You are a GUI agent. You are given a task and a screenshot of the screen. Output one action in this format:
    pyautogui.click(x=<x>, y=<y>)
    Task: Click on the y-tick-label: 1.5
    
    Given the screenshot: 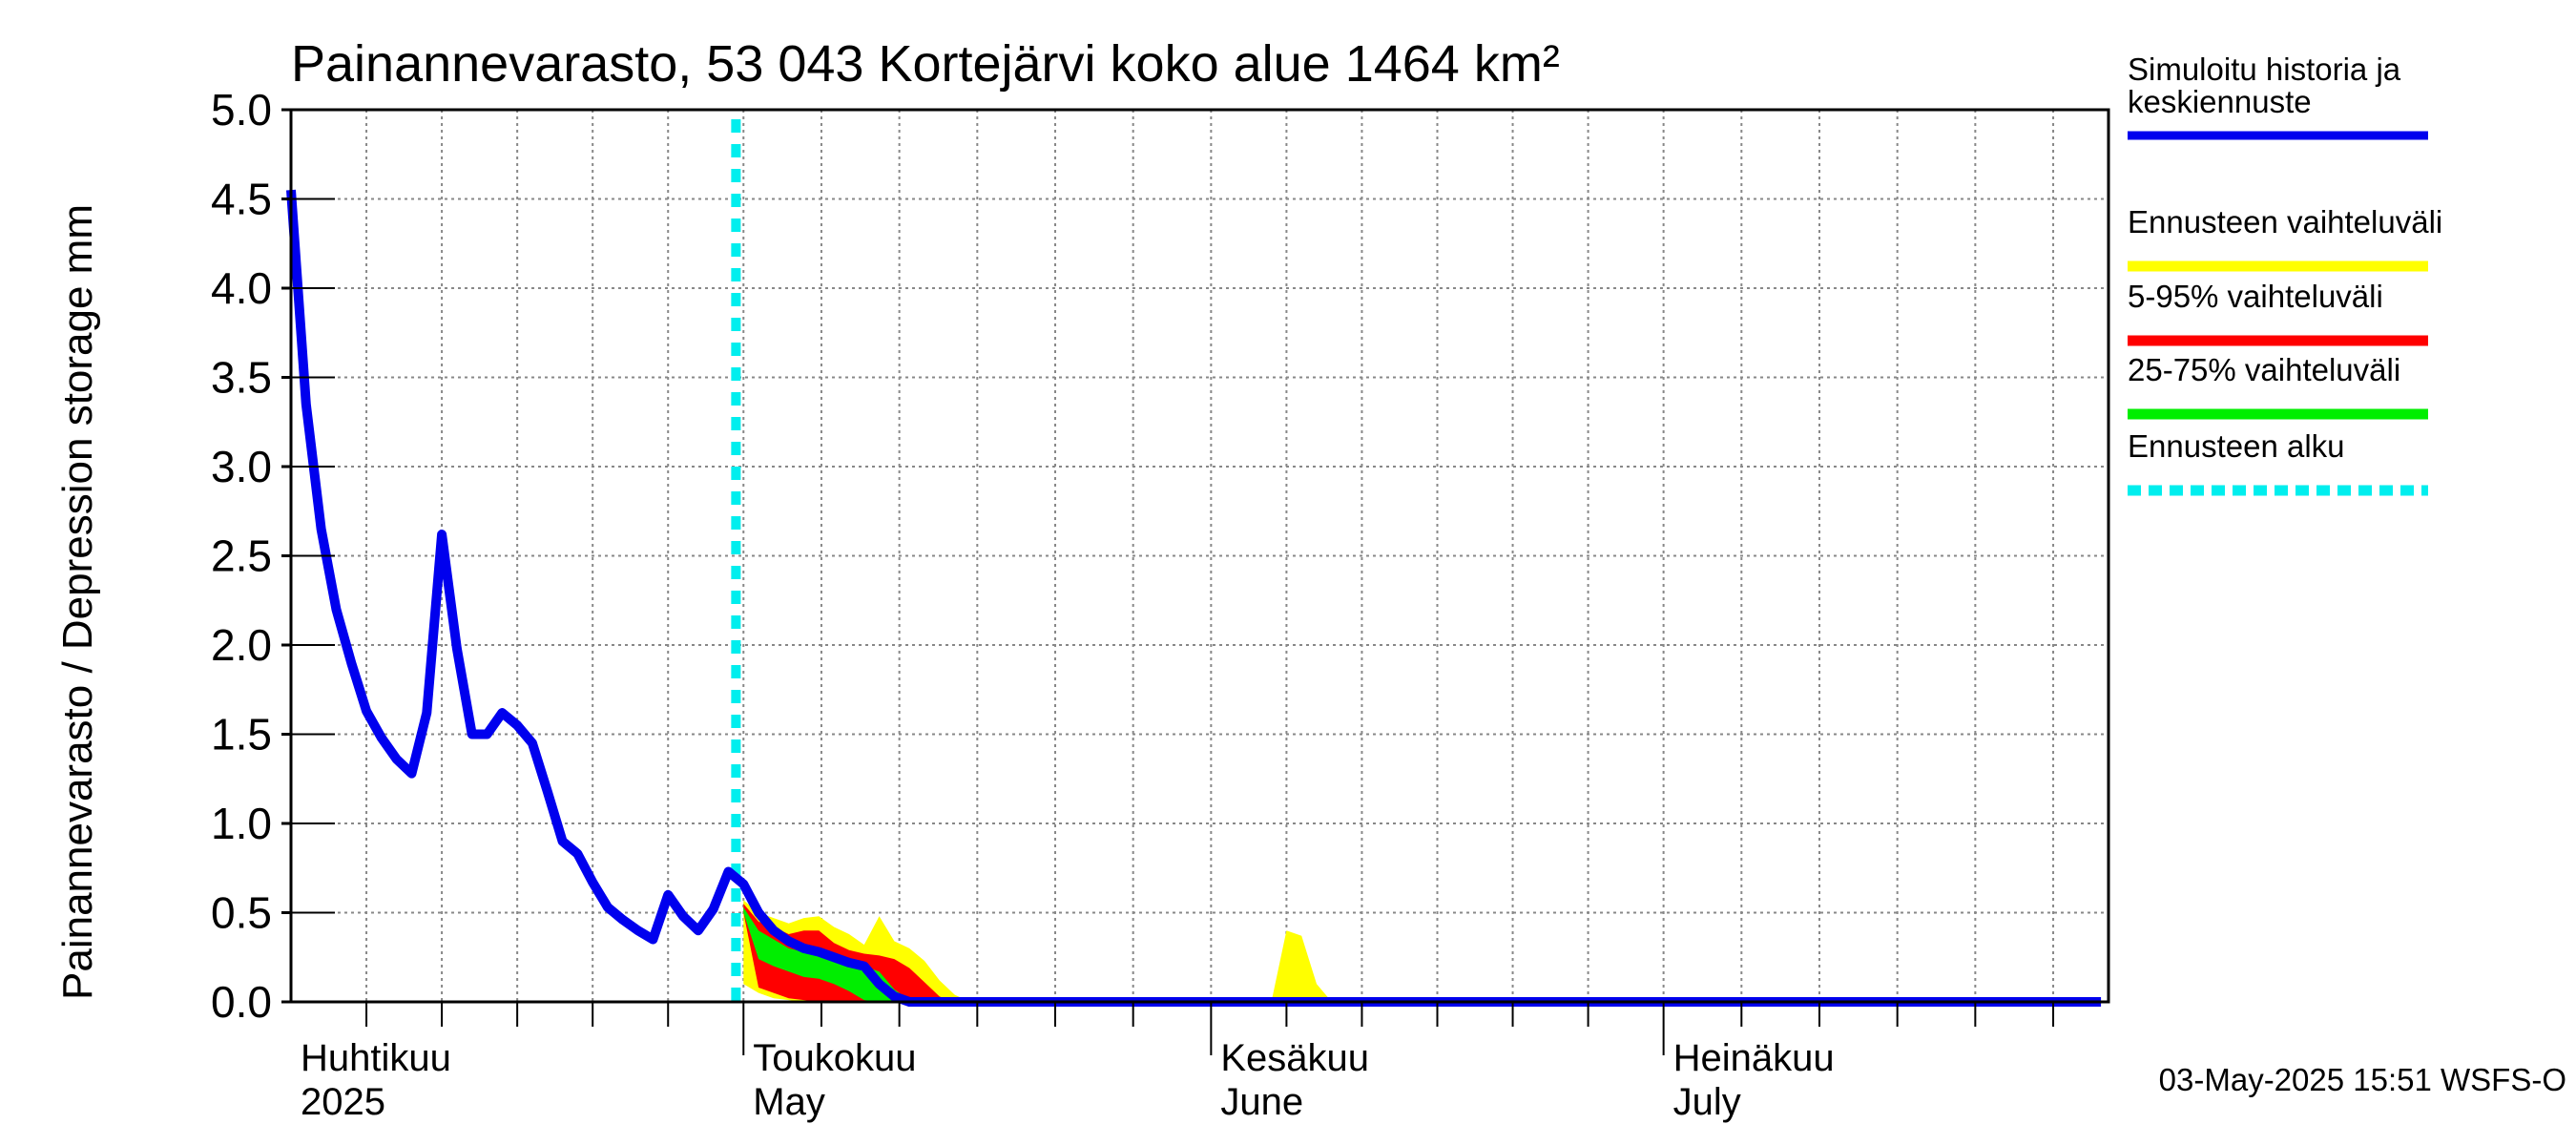 What is the action you would take?
    pyautogui.click(x=241, y=735)
    